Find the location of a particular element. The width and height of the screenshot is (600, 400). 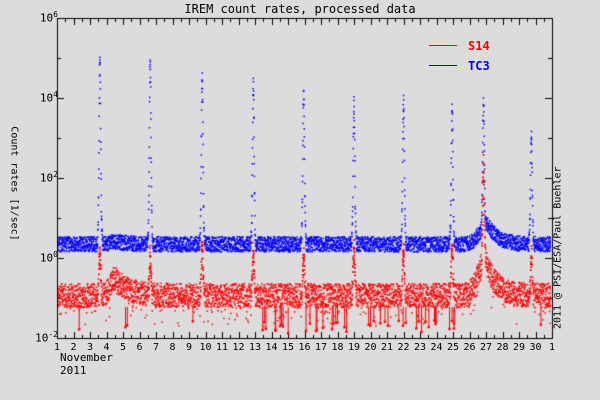

legend-line-s14 is located at coordinates (443, 45).